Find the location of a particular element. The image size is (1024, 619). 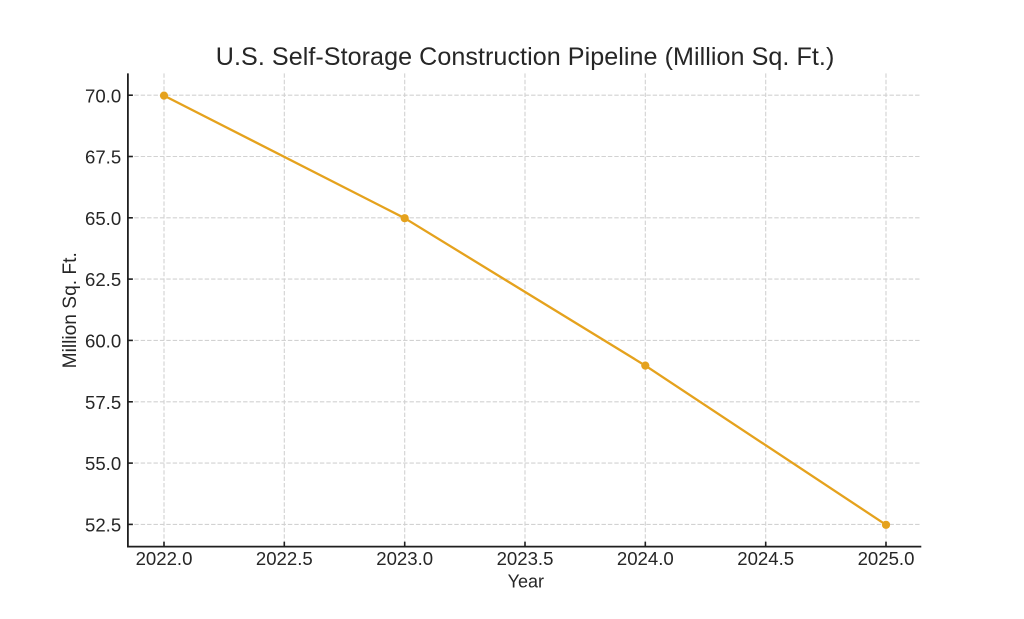

svg-text: 2022.5 is located at coordinates (284, 558).